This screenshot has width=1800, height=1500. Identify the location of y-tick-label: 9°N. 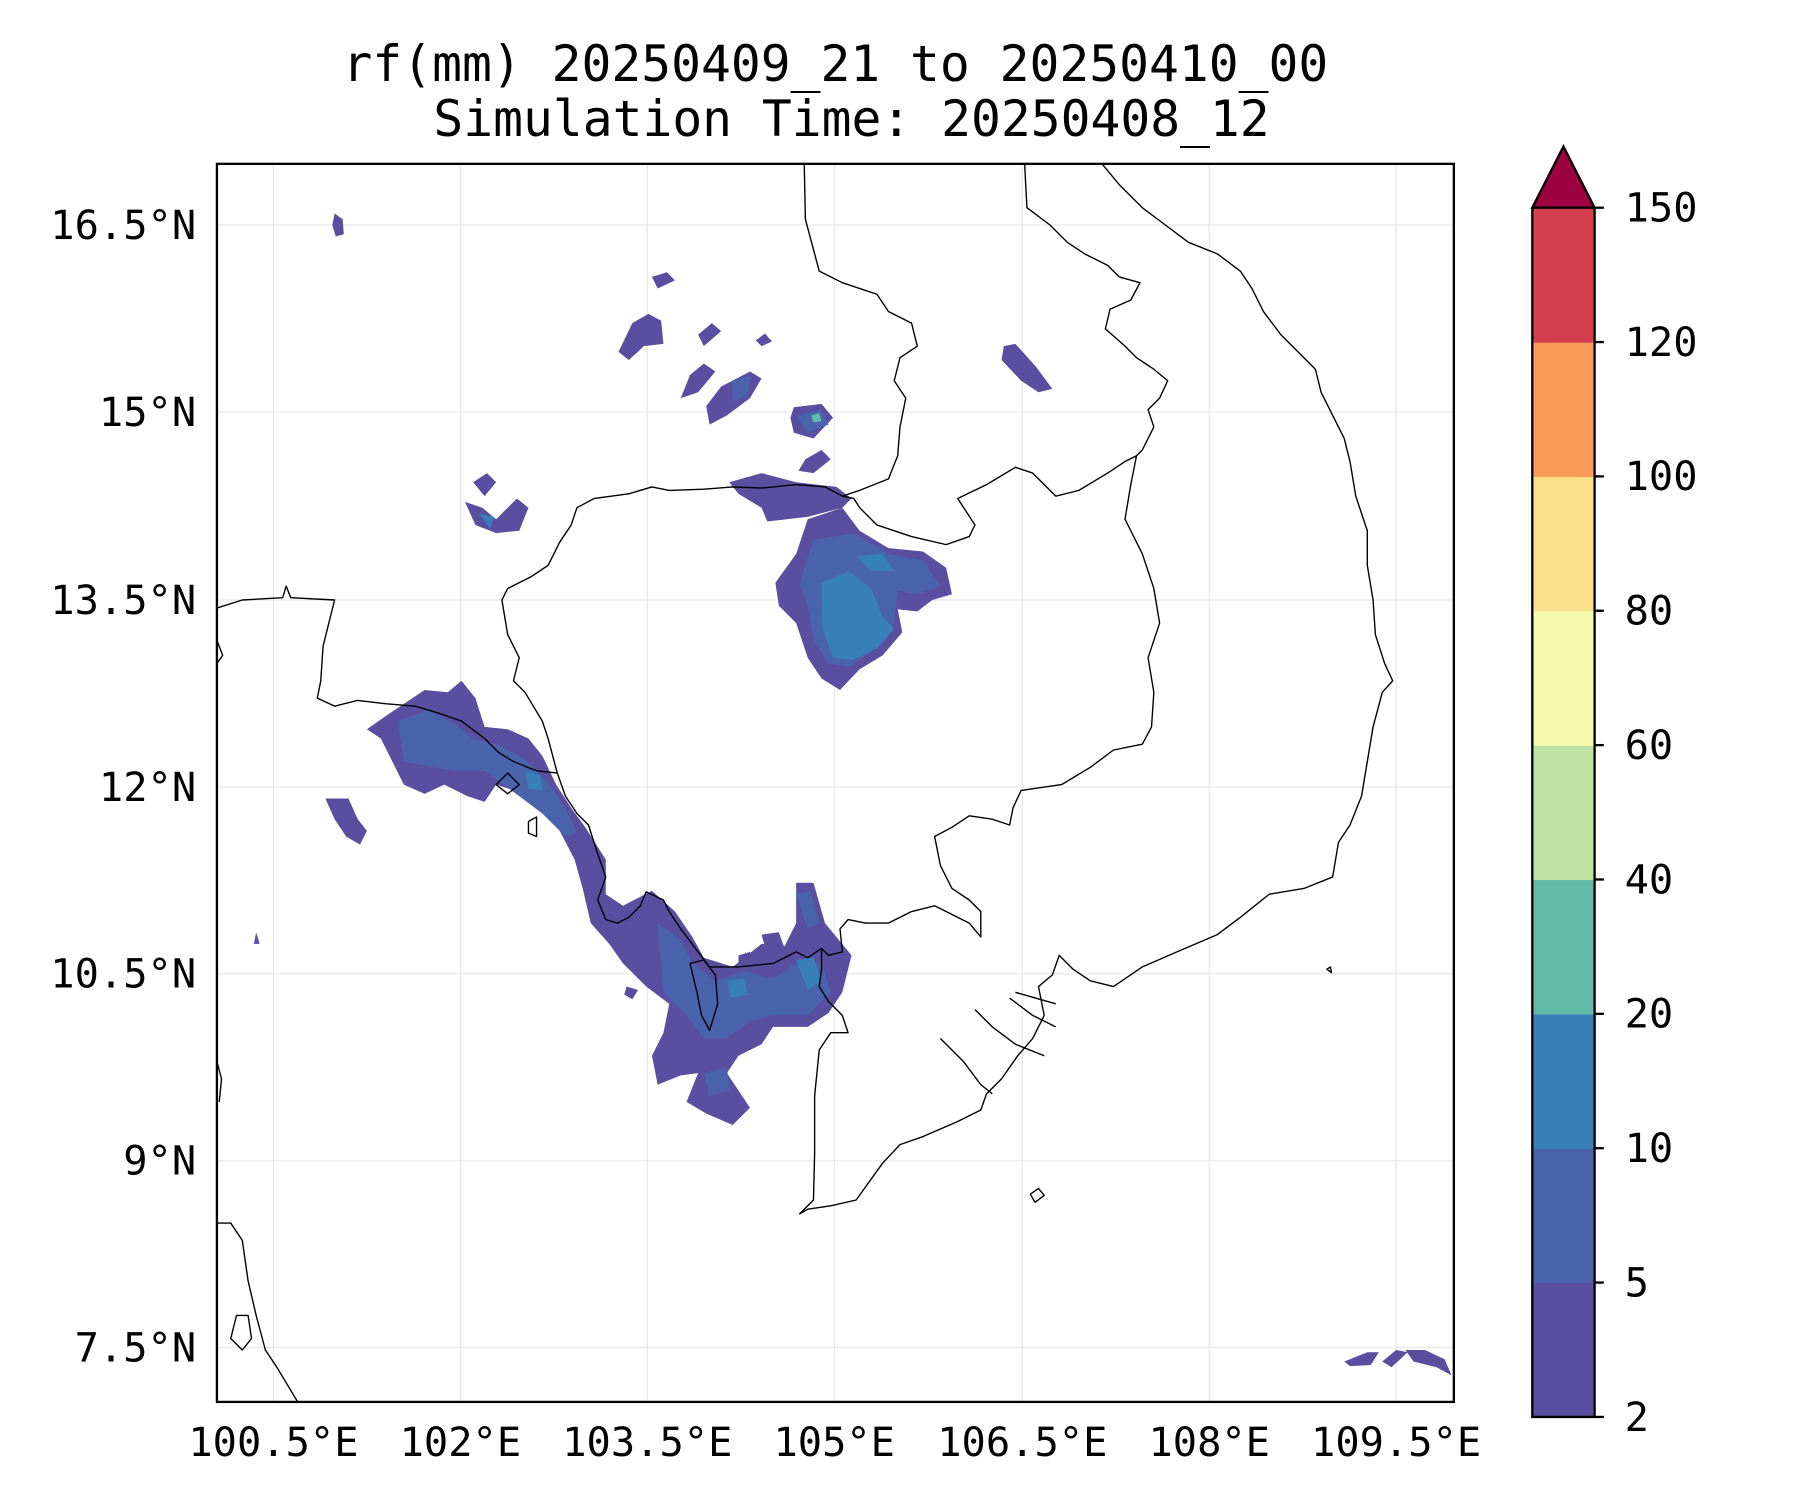
(159, 1161).